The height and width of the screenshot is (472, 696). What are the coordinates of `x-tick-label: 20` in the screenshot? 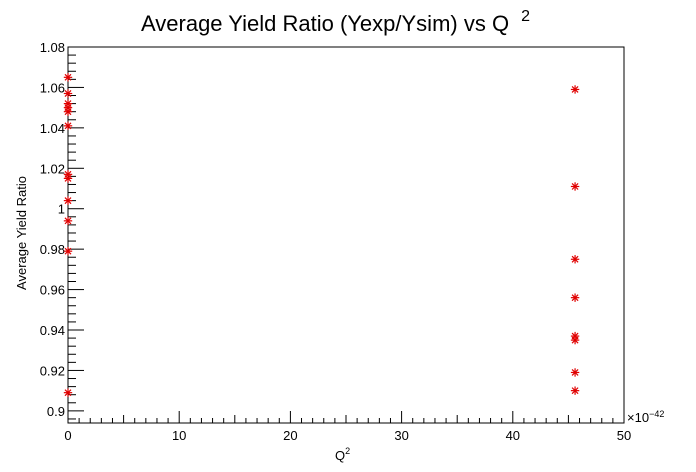 It's located at (290, 435).